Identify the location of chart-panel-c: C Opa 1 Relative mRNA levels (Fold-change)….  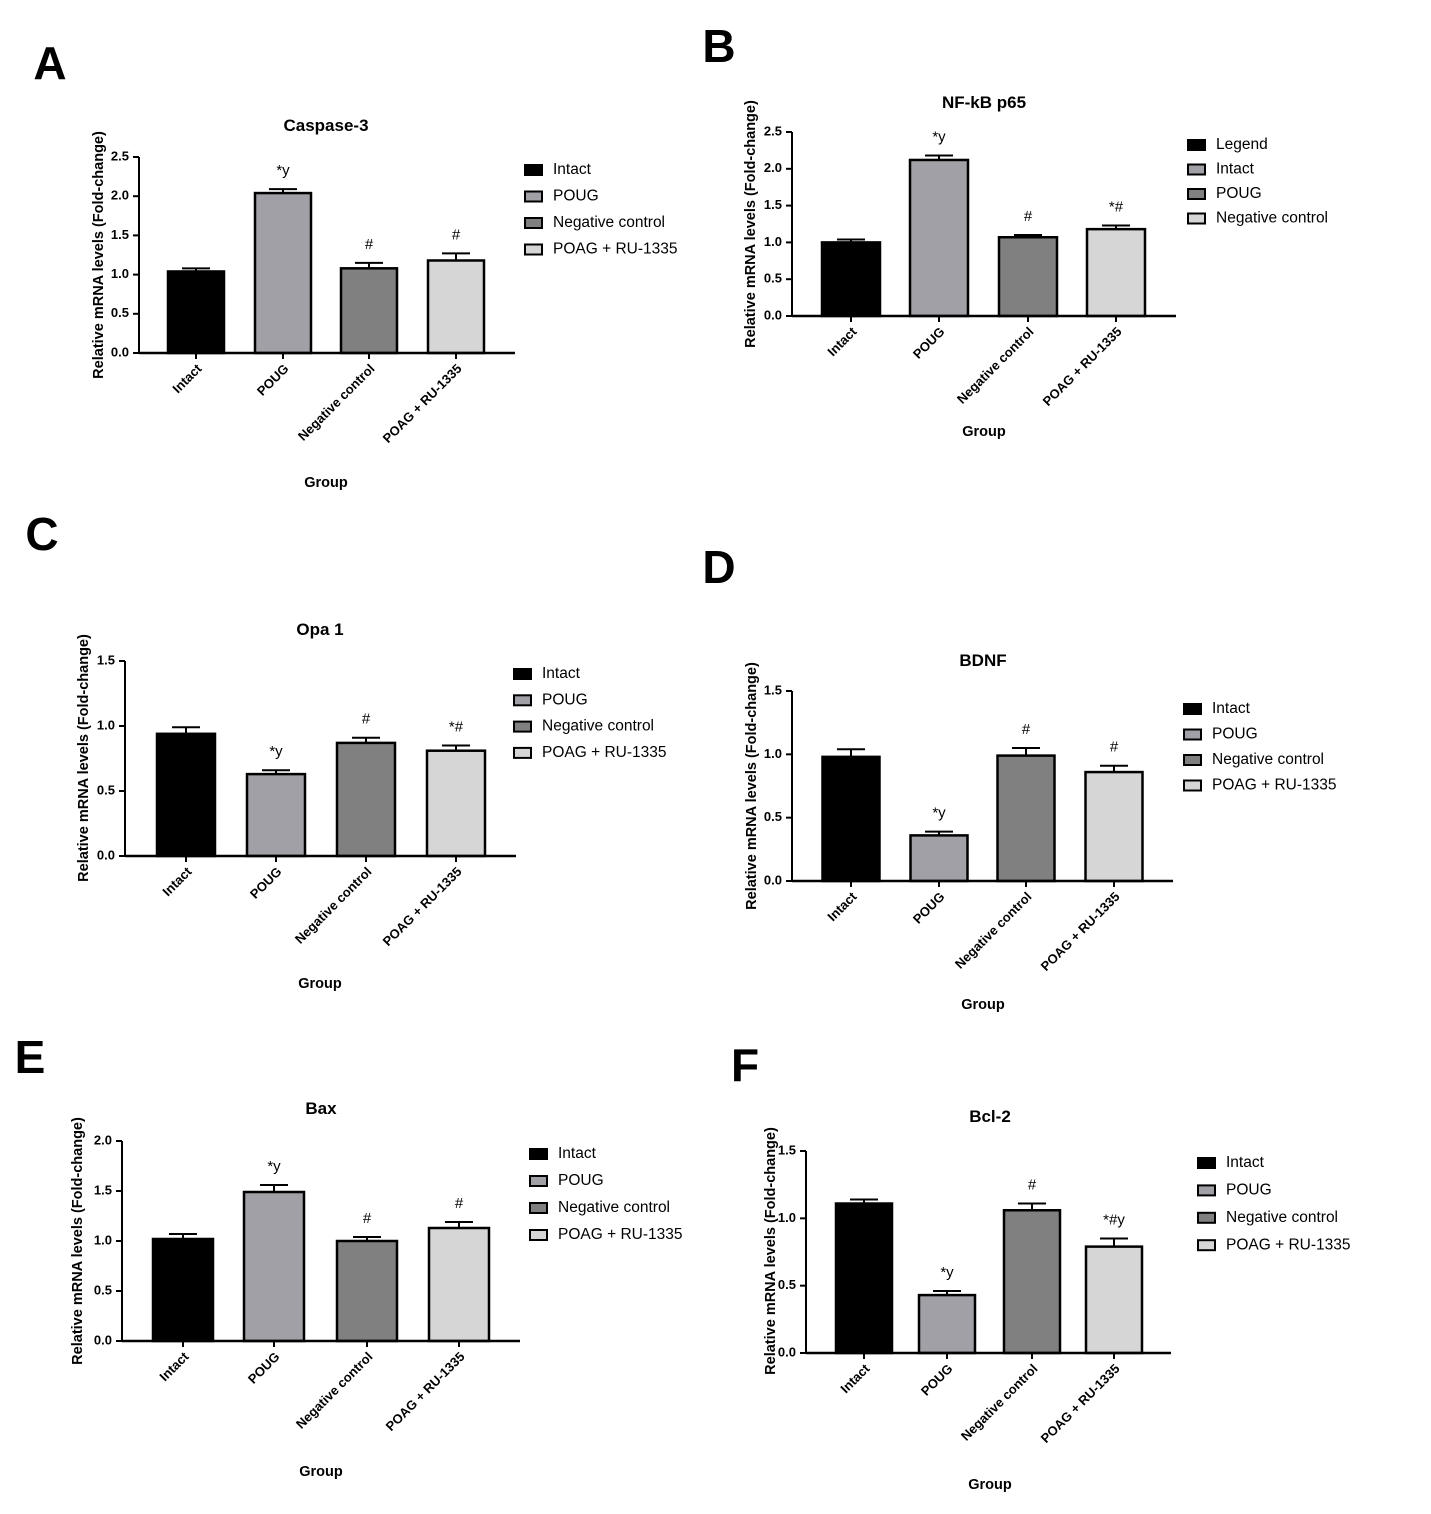
(345, 750).